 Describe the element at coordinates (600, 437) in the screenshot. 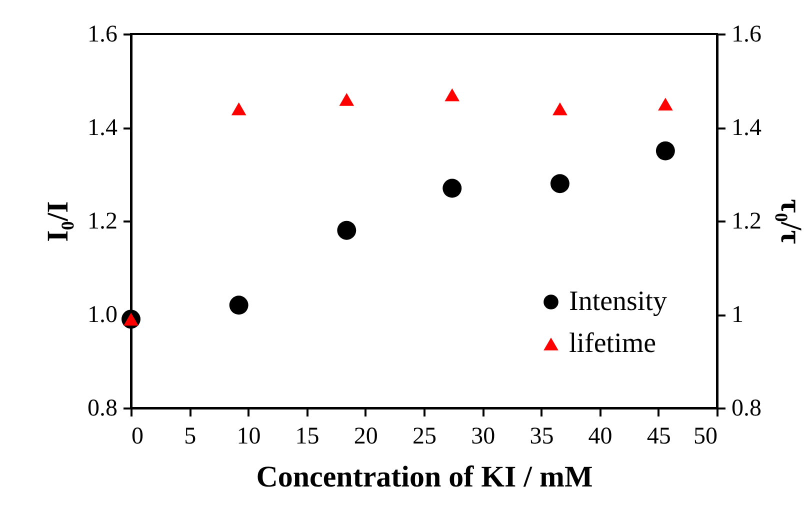

I see `x-tick-label: 40` at that location.